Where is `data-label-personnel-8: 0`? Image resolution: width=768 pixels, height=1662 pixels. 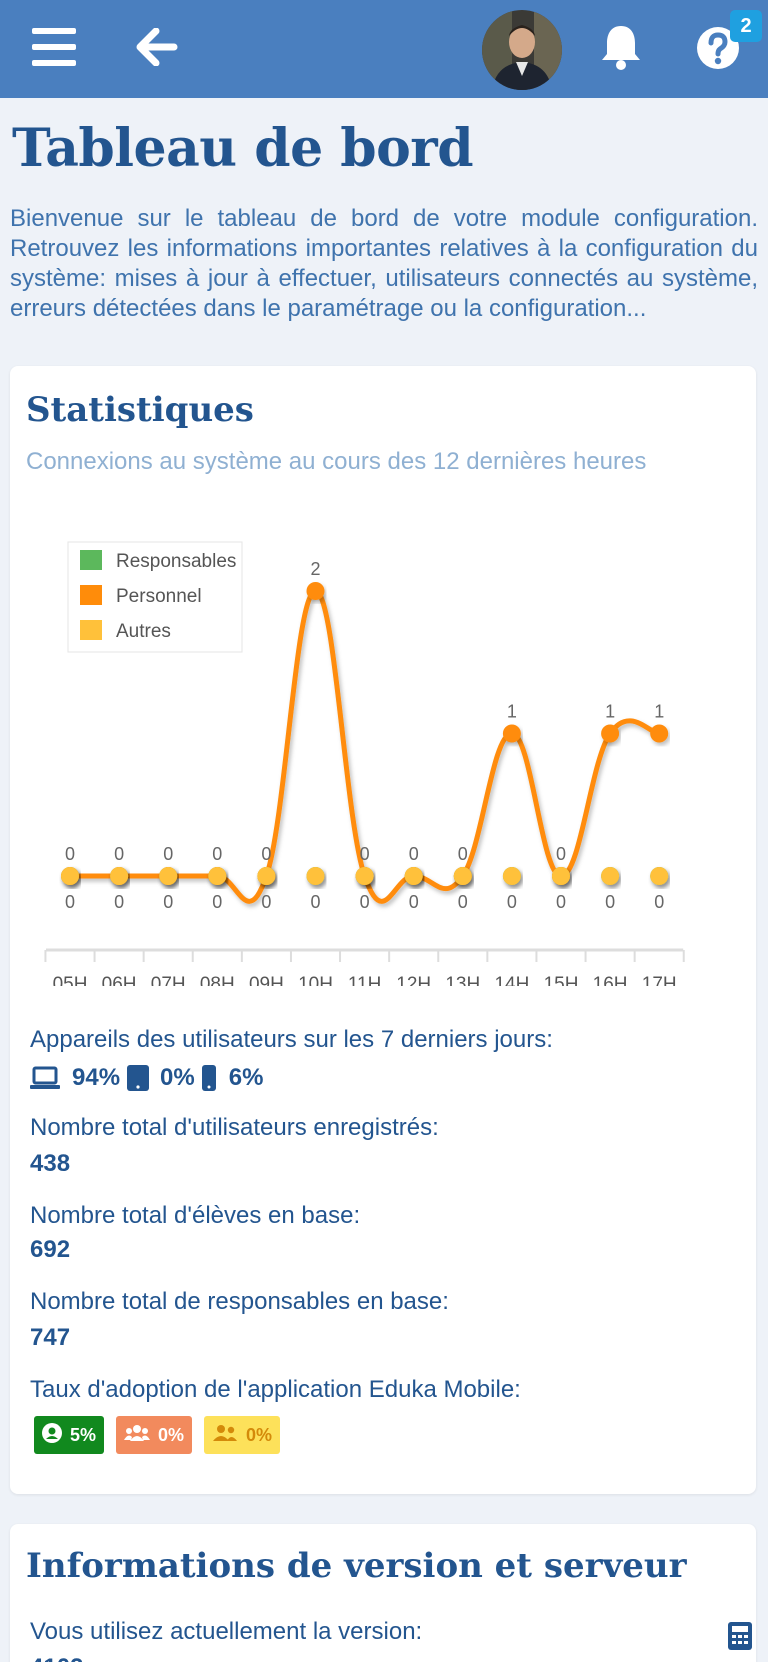 data-label-personnel-8: 0 is located at coordinates (463, 854).